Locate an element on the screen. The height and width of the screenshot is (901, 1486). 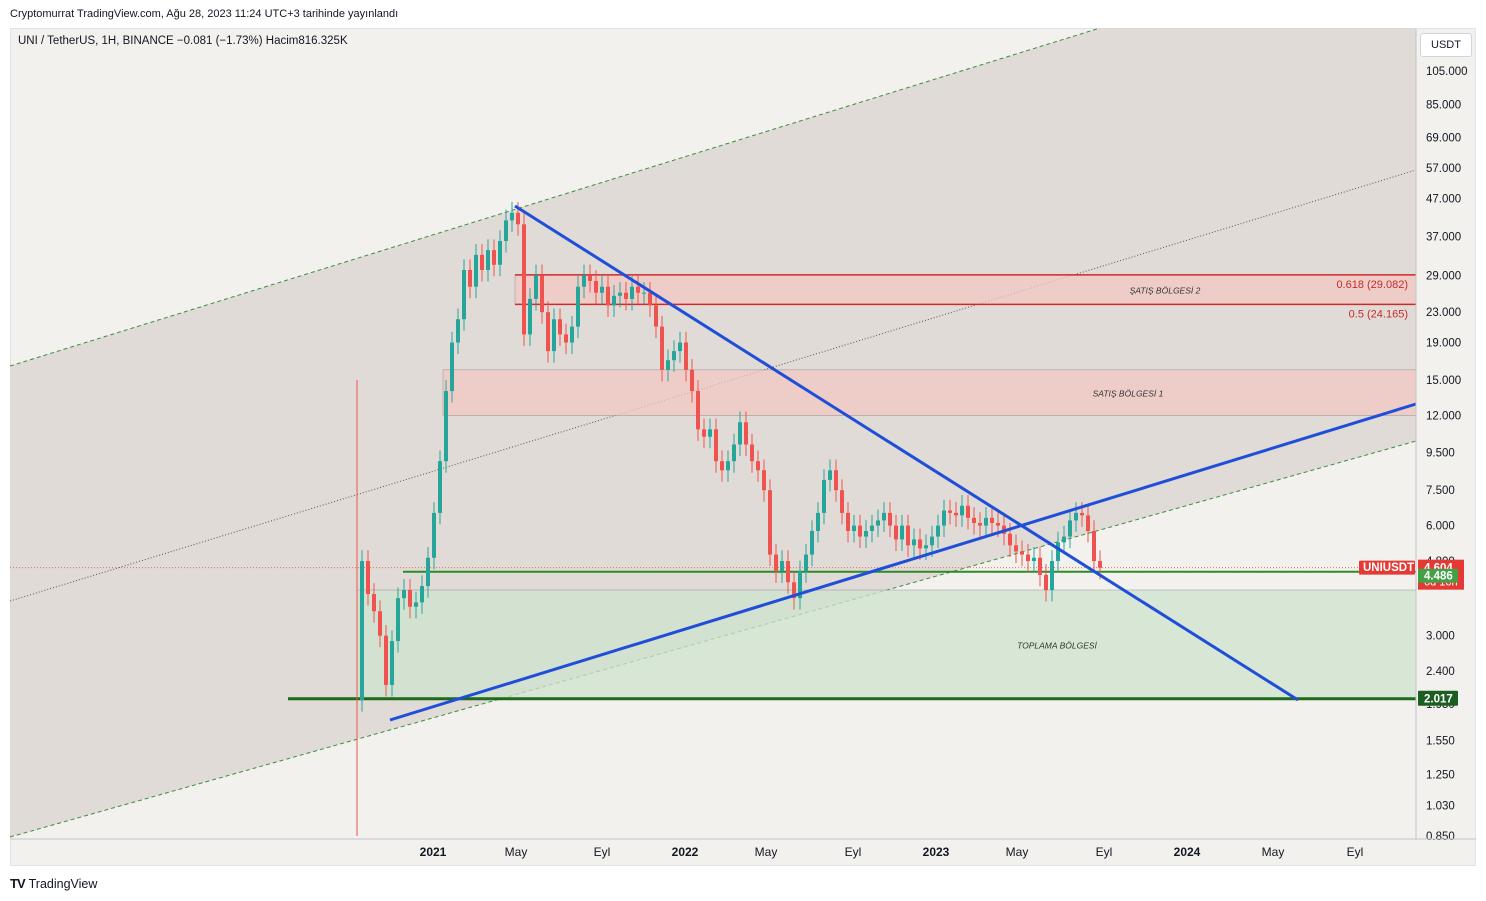
y-tick-label: 3.000 is located at coordinates (1440, 637).